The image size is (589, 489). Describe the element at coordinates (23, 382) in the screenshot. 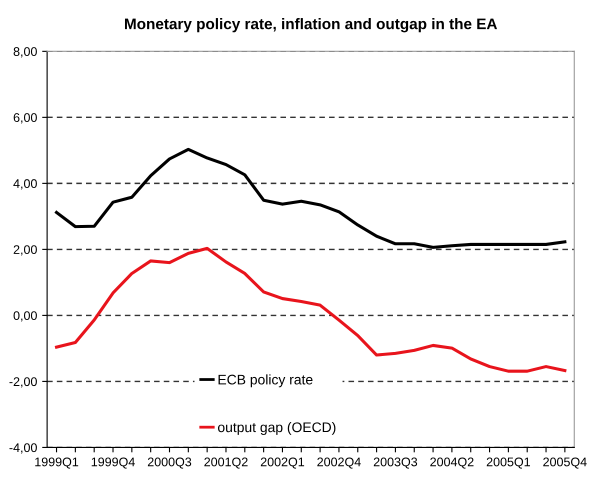

I see `y-tick-label: -2,00` at that location.